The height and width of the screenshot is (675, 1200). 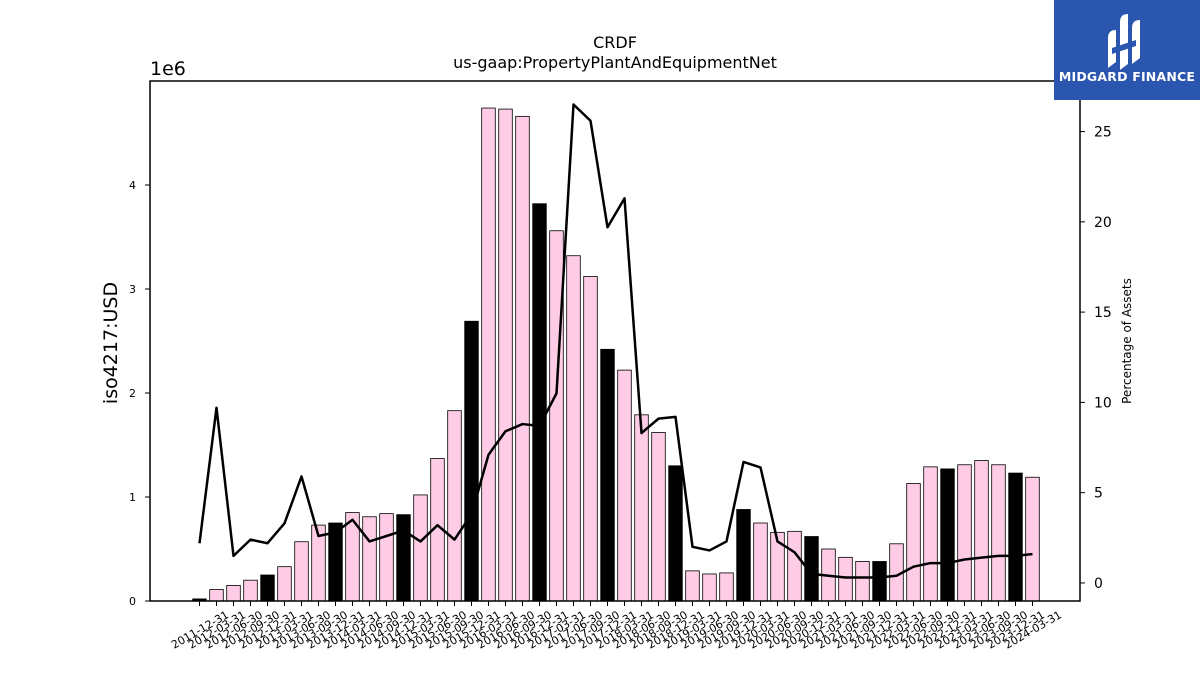 What do you see at coordinates (111, 343) in the screenshot?
I see `y-axis-label: iso4217:USD` at bounding box center [111, 343].